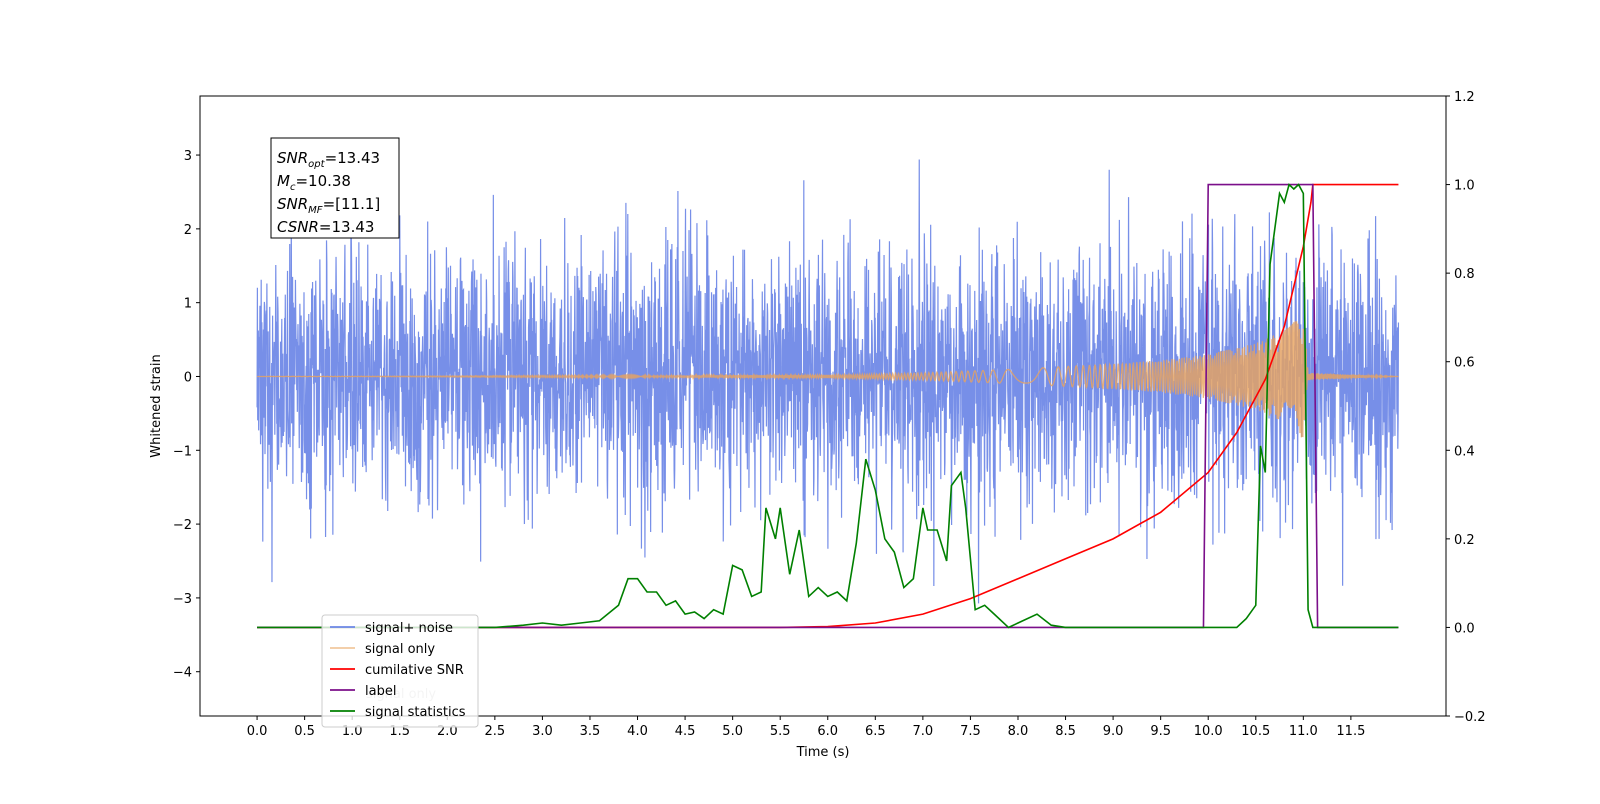 This screenshot has height=804, width=1600. Describe the element at coordinates (414, 670) in the screenshot. I see `legend-label: cumilative SNR` at that location.